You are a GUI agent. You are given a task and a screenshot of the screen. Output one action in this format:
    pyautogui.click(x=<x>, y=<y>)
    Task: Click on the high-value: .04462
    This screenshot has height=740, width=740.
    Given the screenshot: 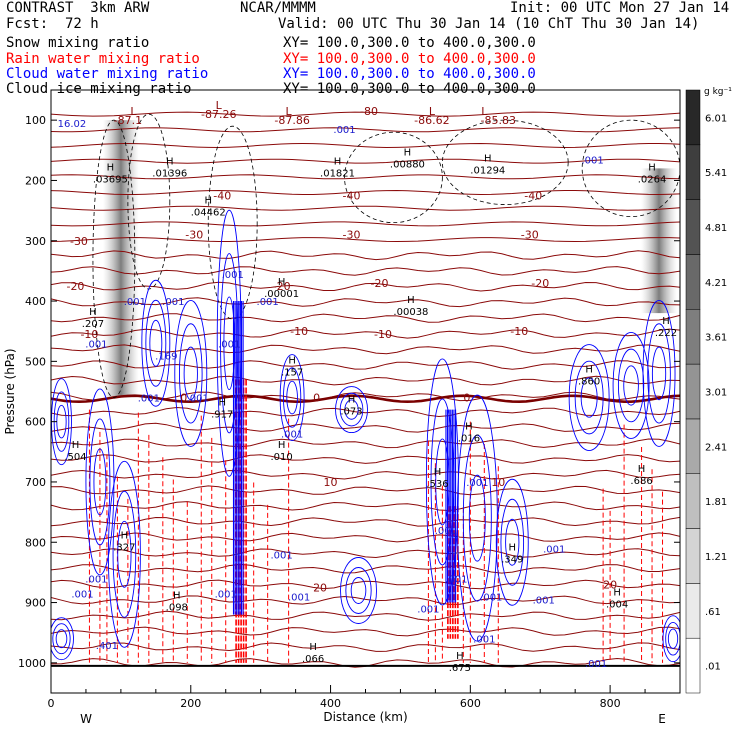 What is the action you would take?
    pyautogui.click(x=208, y=213)
    